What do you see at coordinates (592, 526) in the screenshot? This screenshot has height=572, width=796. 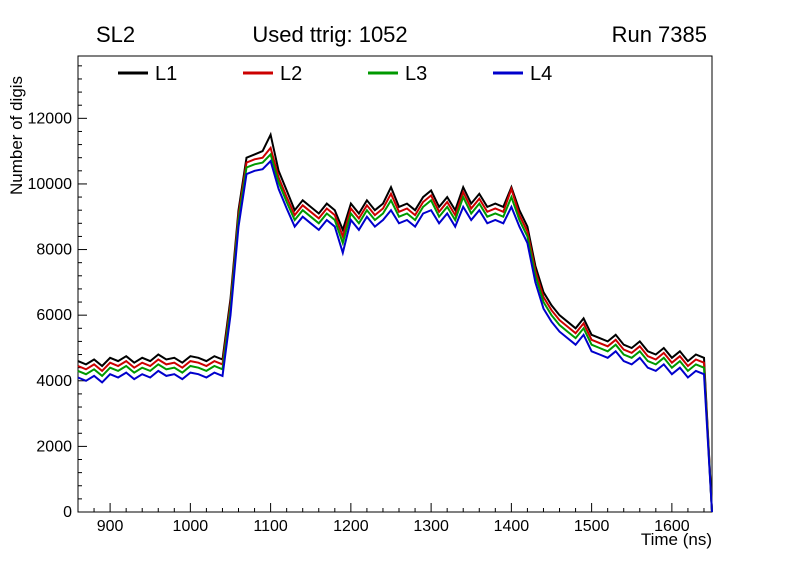 I see `x-tick-label: 1500` at bounding box center [592, 526].